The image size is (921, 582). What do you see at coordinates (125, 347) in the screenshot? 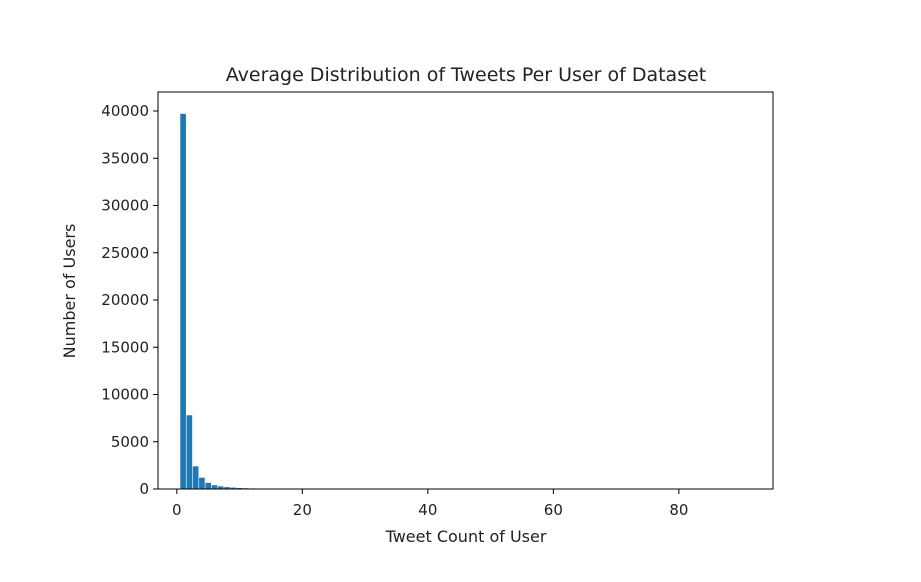
I see `y-tick-label-3: 15000` at bounding box center [125, 347].